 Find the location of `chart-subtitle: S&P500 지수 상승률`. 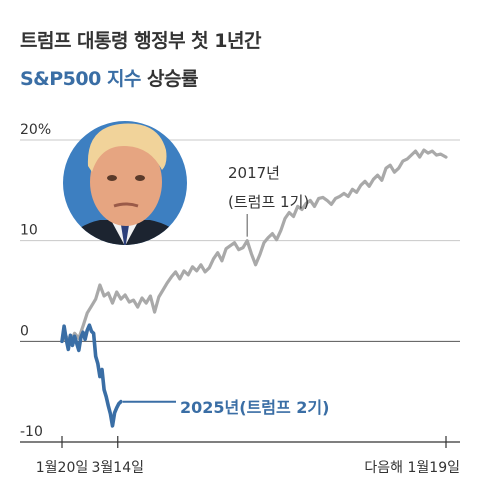

chart-subtitle: S&P500 지수 상승률 is located at coordinates (109, 77).